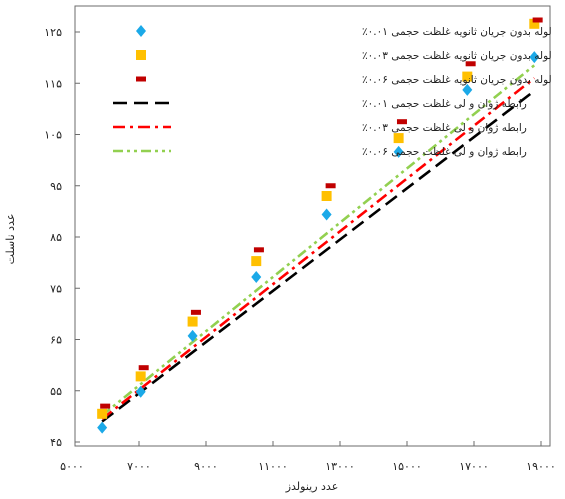 The width and height of the screenshot is (565, 499). What do you see at coordinates (474, 466) in the screenshot?
I see `x-tick-label: ۱۷۰۰۰` at bounding box center [474, 466].